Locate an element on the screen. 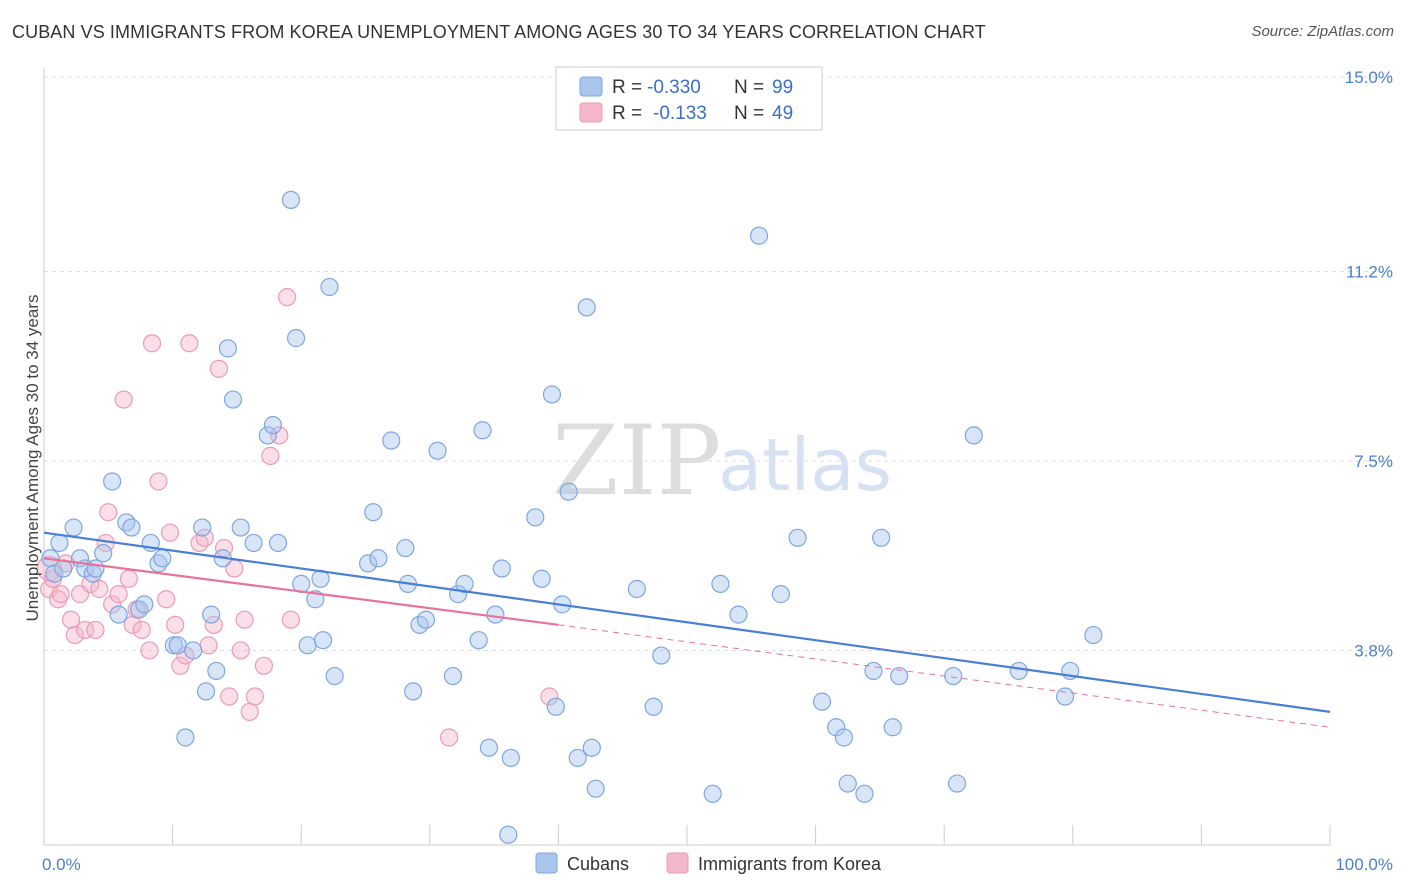 Image resolution: width=1406 pixels, height=892 pixels. legend-r-label-cubans: R = is located at coordinates (627, 87).